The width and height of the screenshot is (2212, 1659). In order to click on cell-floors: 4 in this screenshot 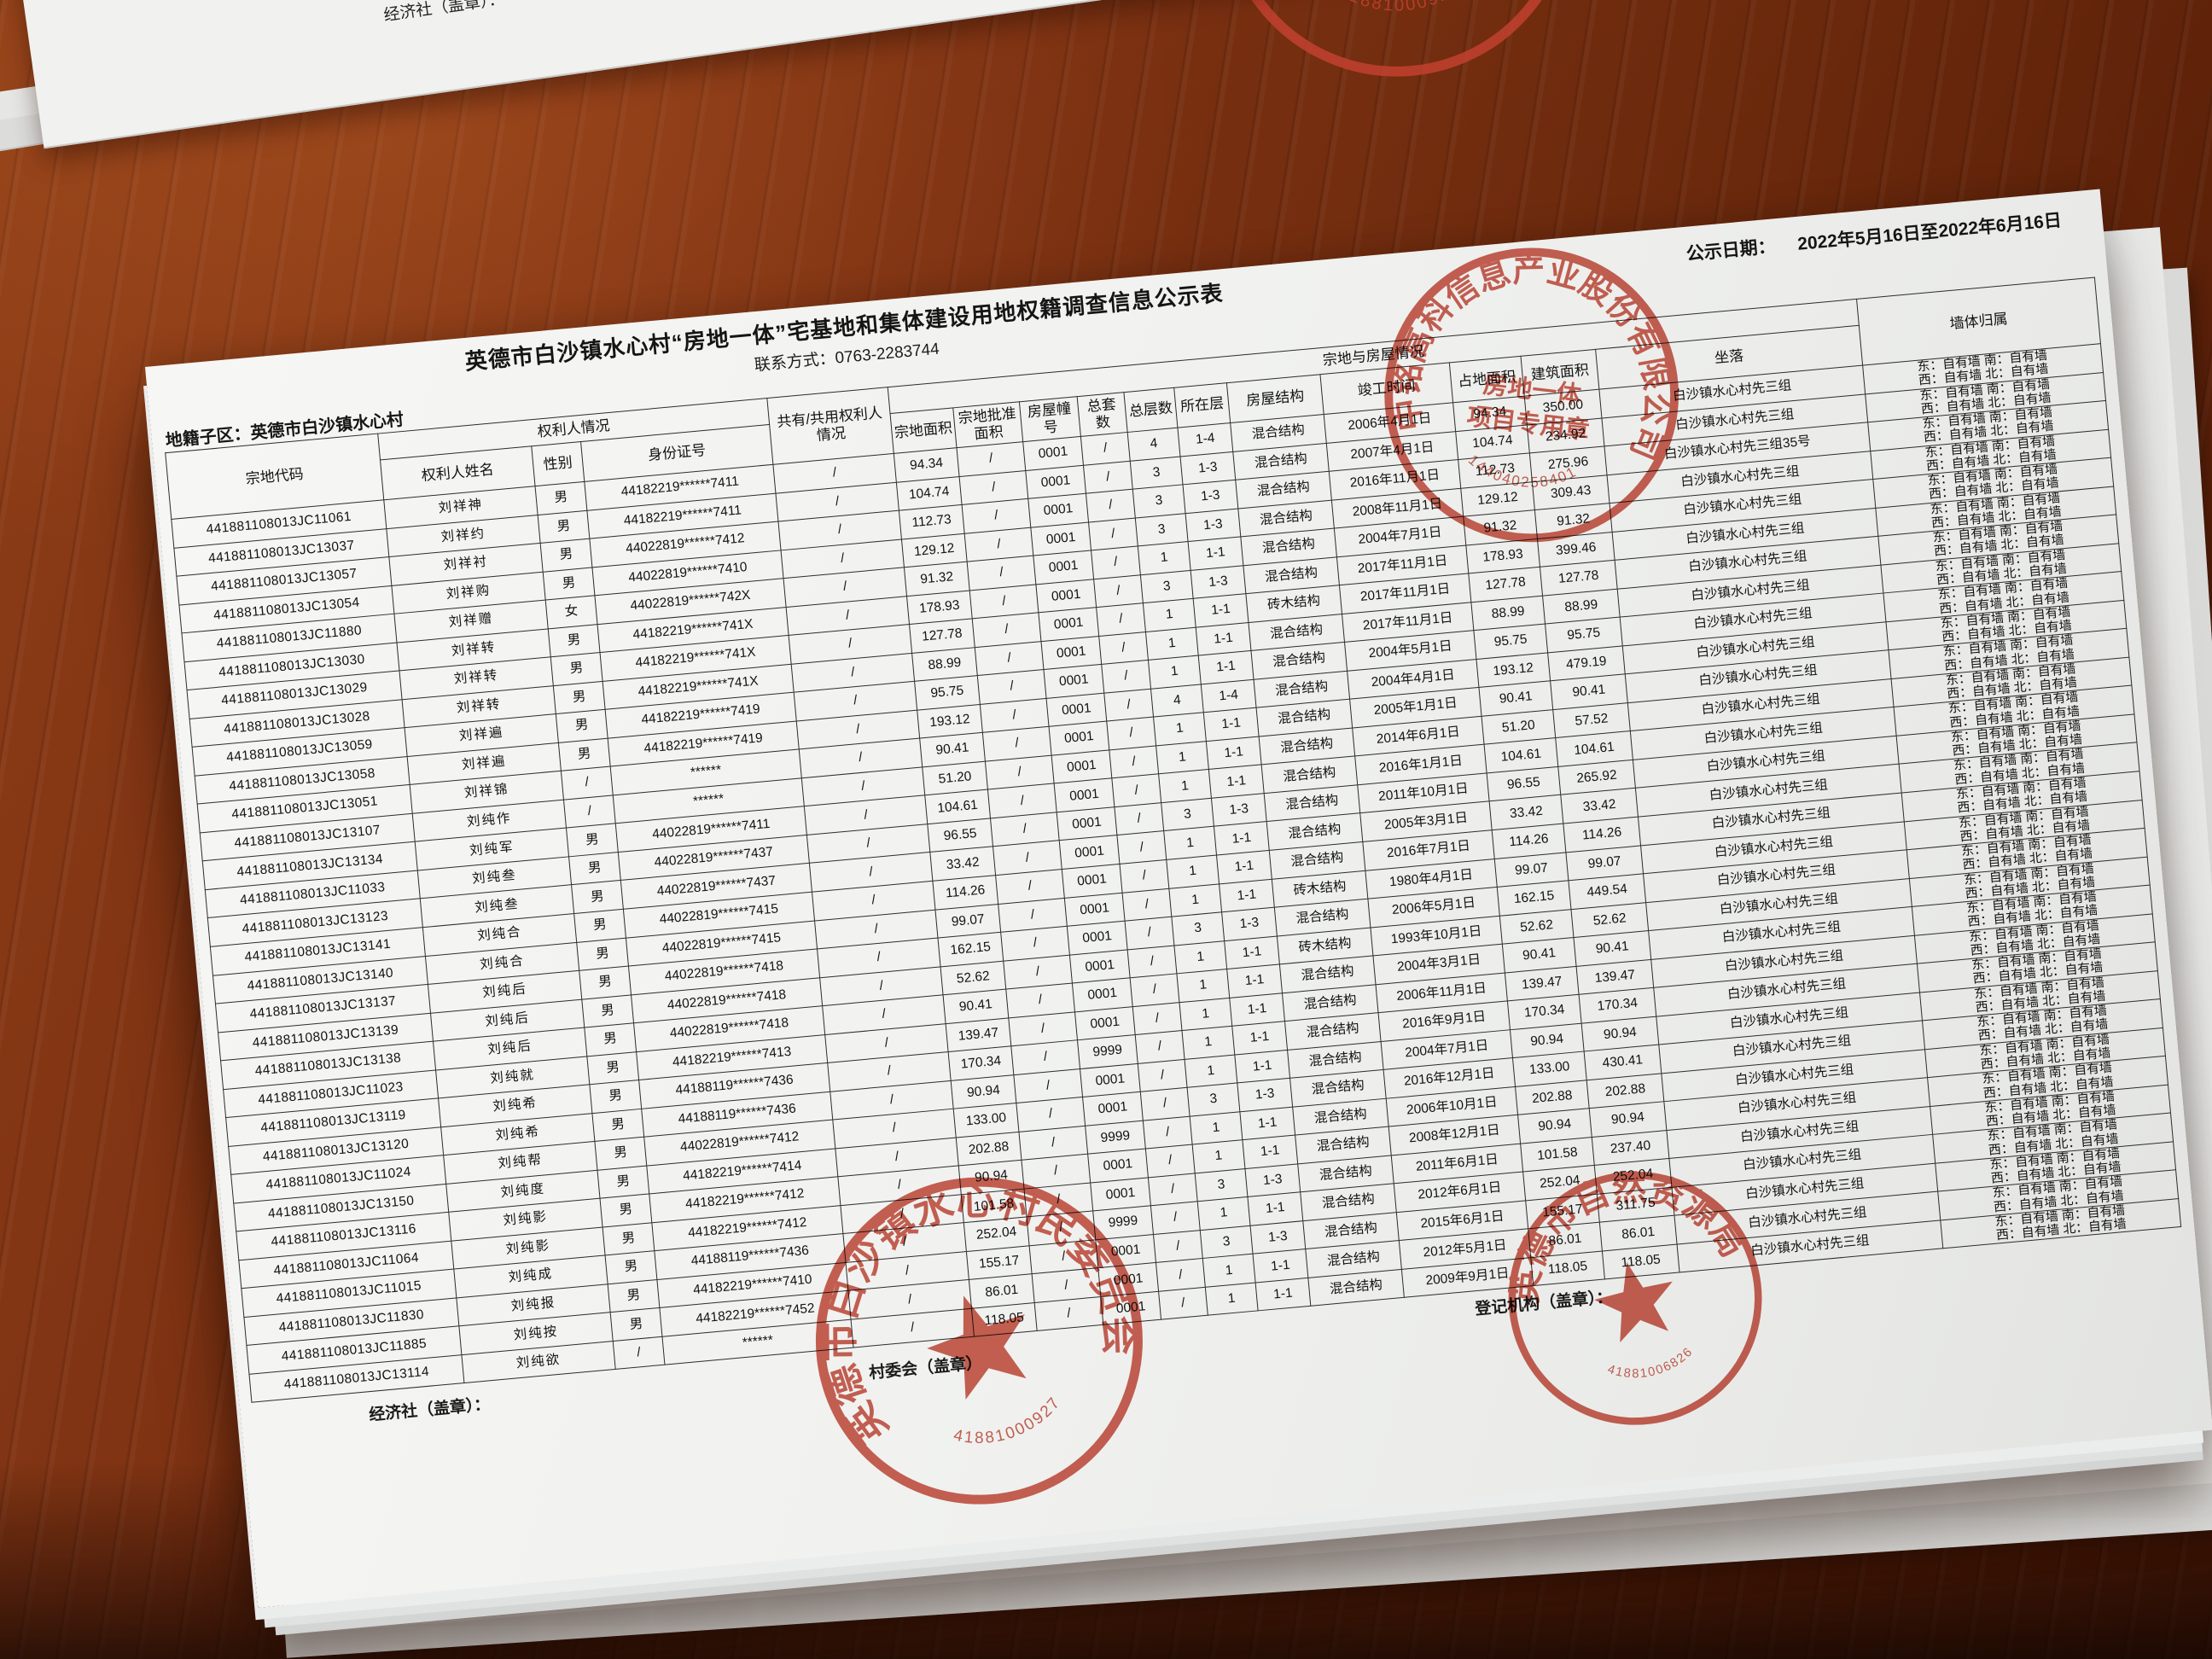, I will do `click(1153, 445)`.